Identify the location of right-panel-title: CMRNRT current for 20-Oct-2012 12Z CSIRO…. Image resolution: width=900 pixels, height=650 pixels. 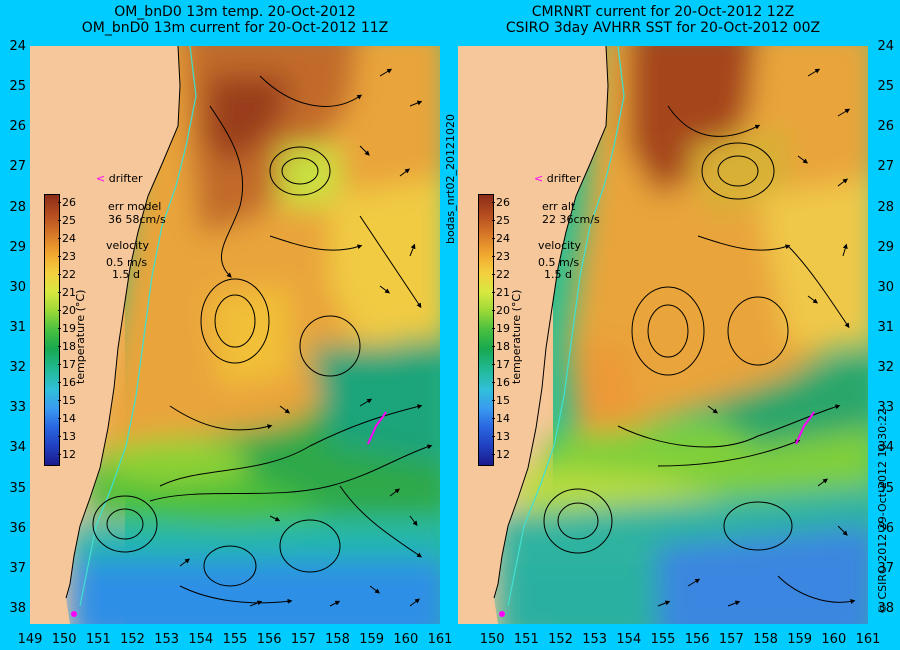
(663, 20).